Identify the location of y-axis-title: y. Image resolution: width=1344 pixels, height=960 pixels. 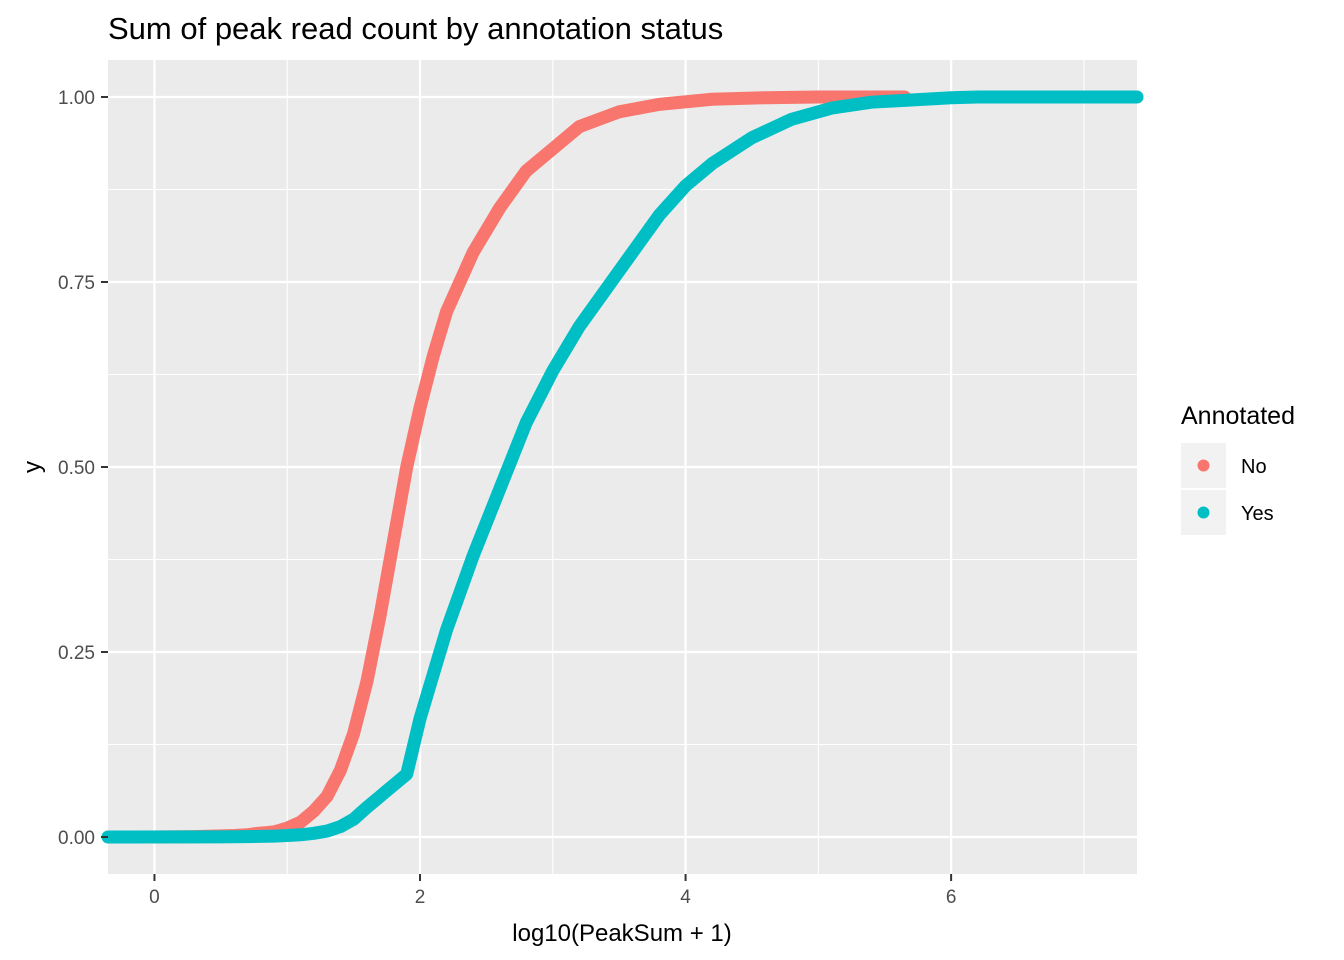
(32, 467).